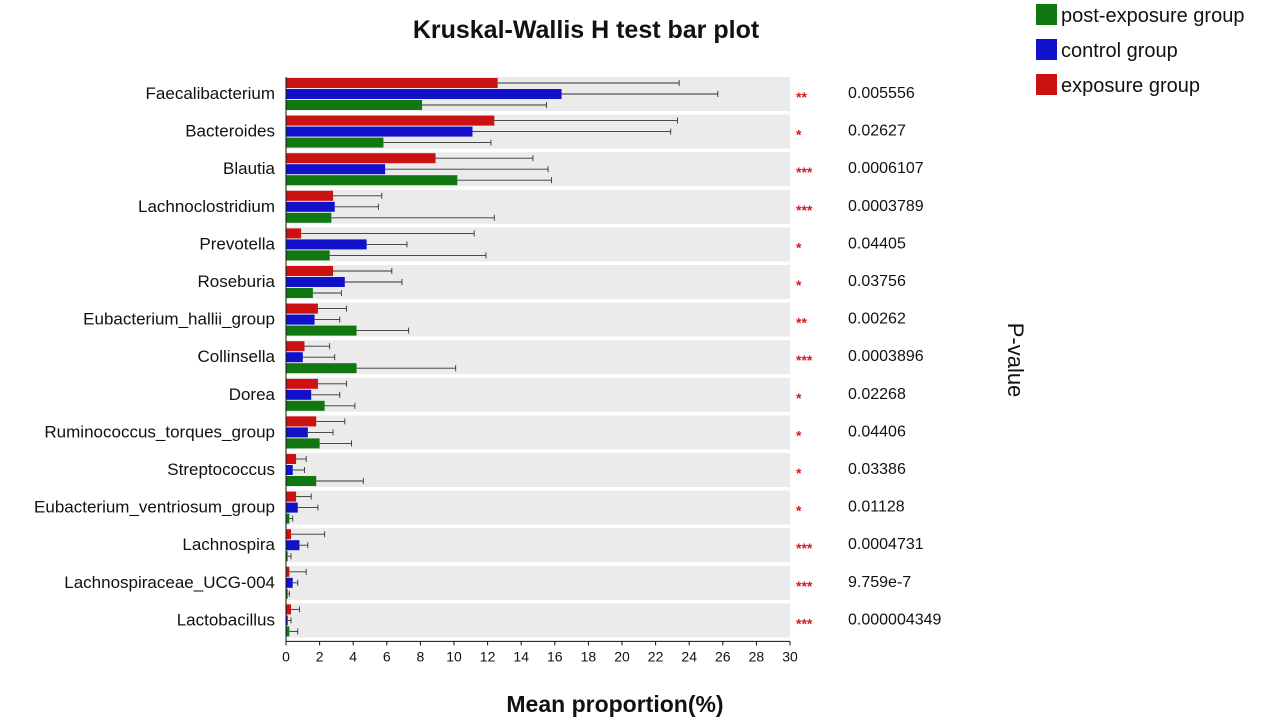  What do you see at coordinates (622, 656) in the screenshot?
I see `x-tick-label: 20` at bounding box center [622, 656].